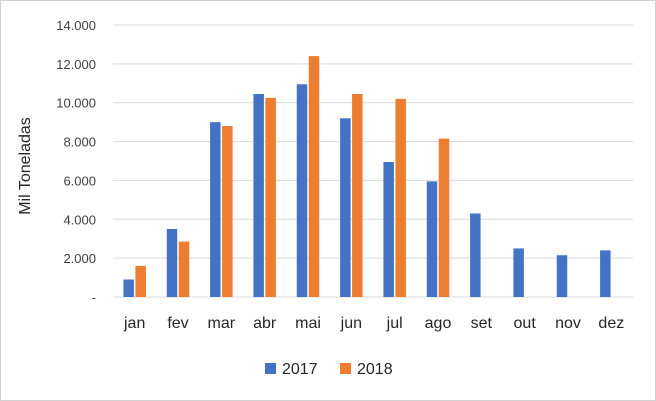 Image resolution: width=656 pixels, height=401 pixels. Describe the element at coordinates (79, 258) in the screenshot. I see `y-tick-label: 2.000` at that location.